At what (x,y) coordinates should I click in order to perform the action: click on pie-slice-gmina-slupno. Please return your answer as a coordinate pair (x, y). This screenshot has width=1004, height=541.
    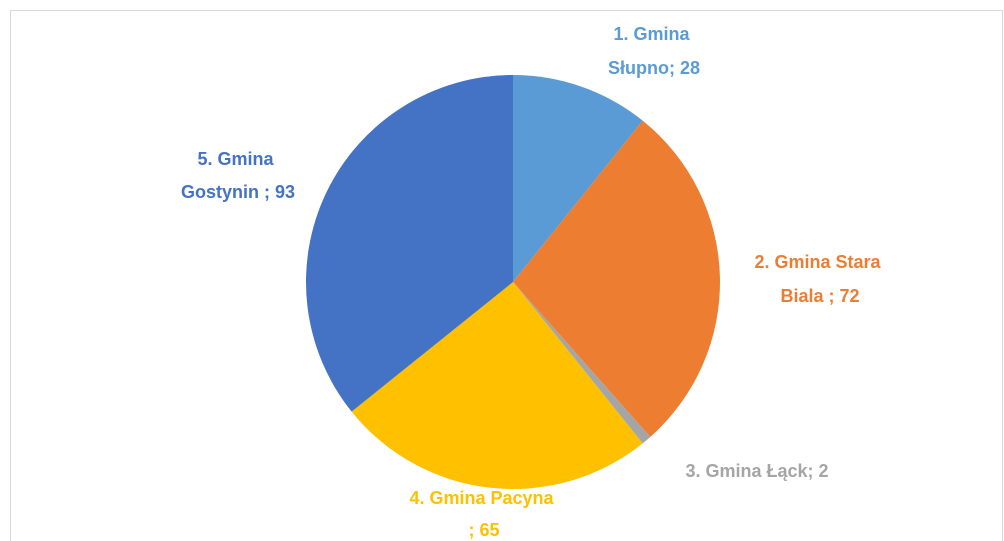
    Looking at the image, I should click on (578, 178).